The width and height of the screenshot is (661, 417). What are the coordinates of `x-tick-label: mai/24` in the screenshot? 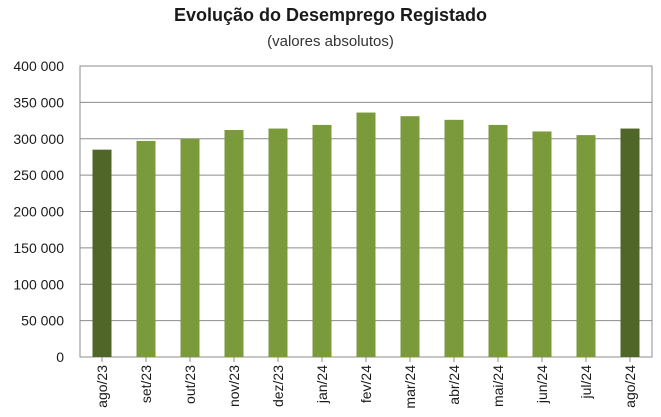 It's located at (498, 386).